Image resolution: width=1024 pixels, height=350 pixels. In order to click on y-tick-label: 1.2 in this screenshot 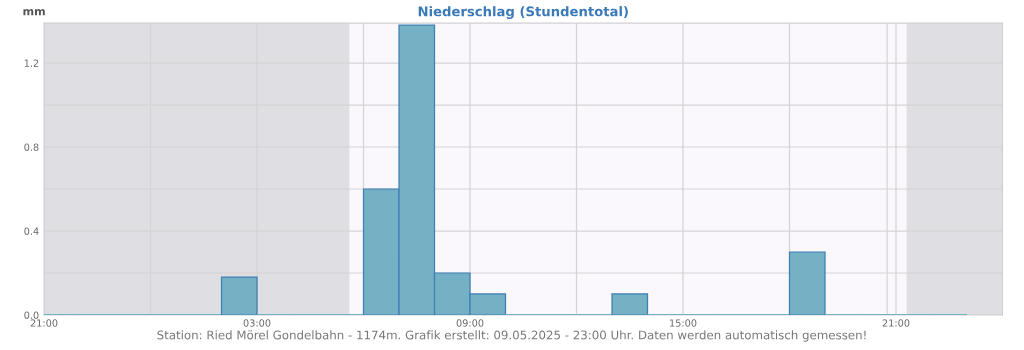, I will do `click(31, 63)`.